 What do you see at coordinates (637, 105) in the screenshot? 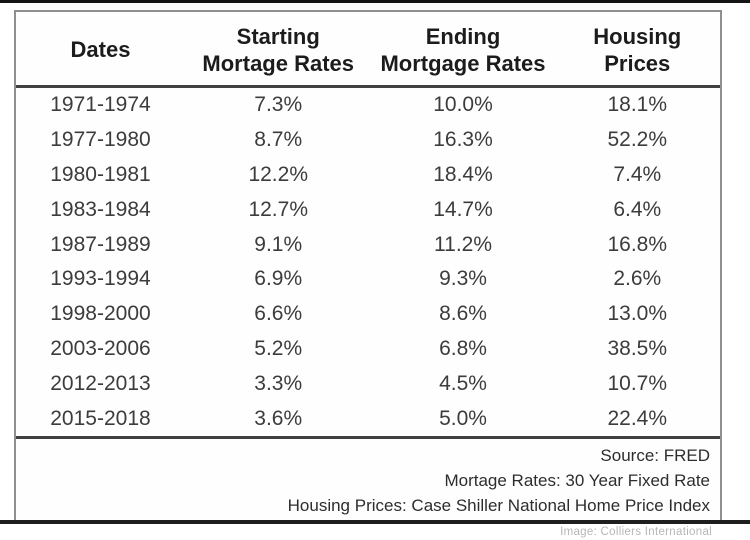
I see `housing-price-cell: 18.1%` at bounding box center [637, 105].